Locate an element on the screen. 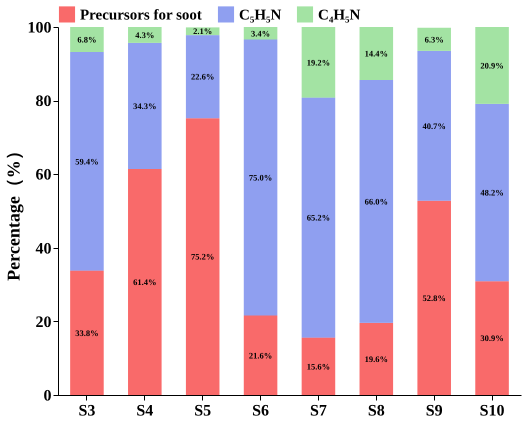 The image size is (531, 443). data-label: 14.4% is located at coordinates (376, 53).